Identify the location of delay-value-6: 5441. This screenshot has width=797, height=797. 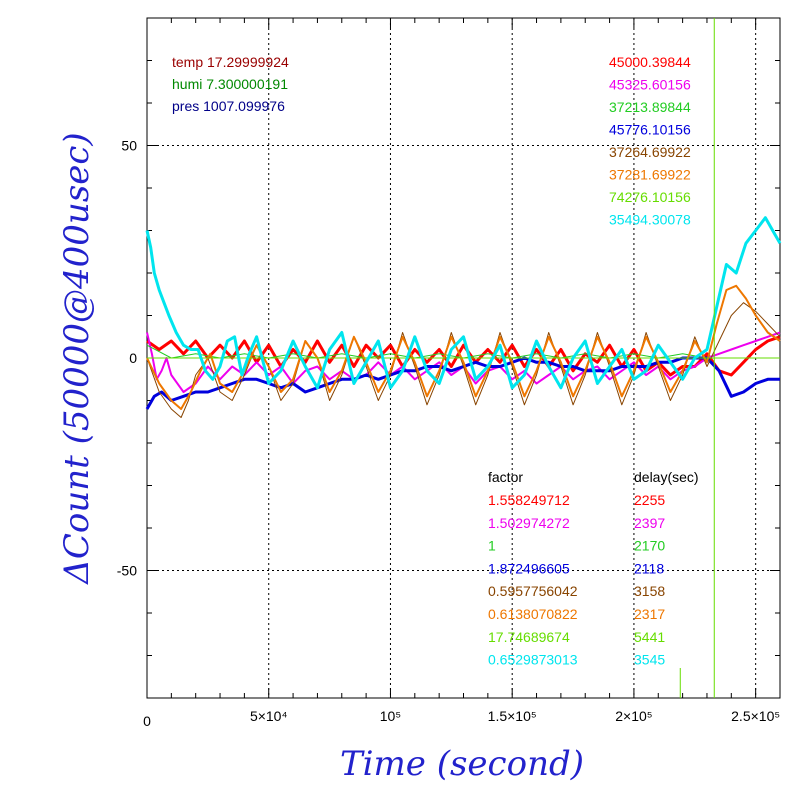
(649, 637).